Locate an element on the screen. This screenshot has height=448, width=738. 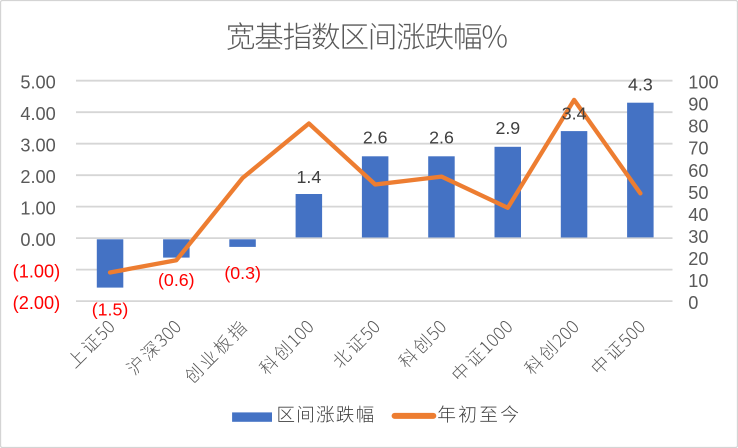
svg-text: 50 is located at coordinates (698, 193).